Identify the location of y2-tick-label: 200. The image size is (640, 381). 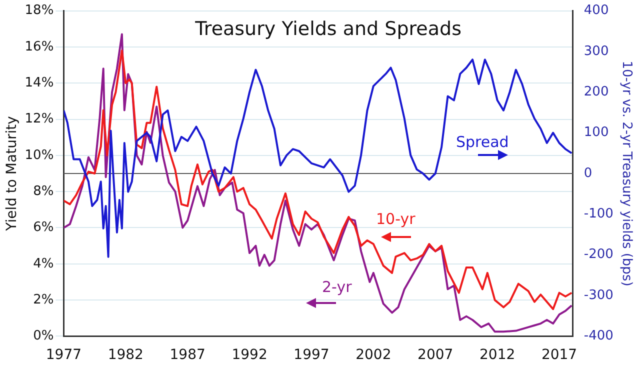
(596, 92).